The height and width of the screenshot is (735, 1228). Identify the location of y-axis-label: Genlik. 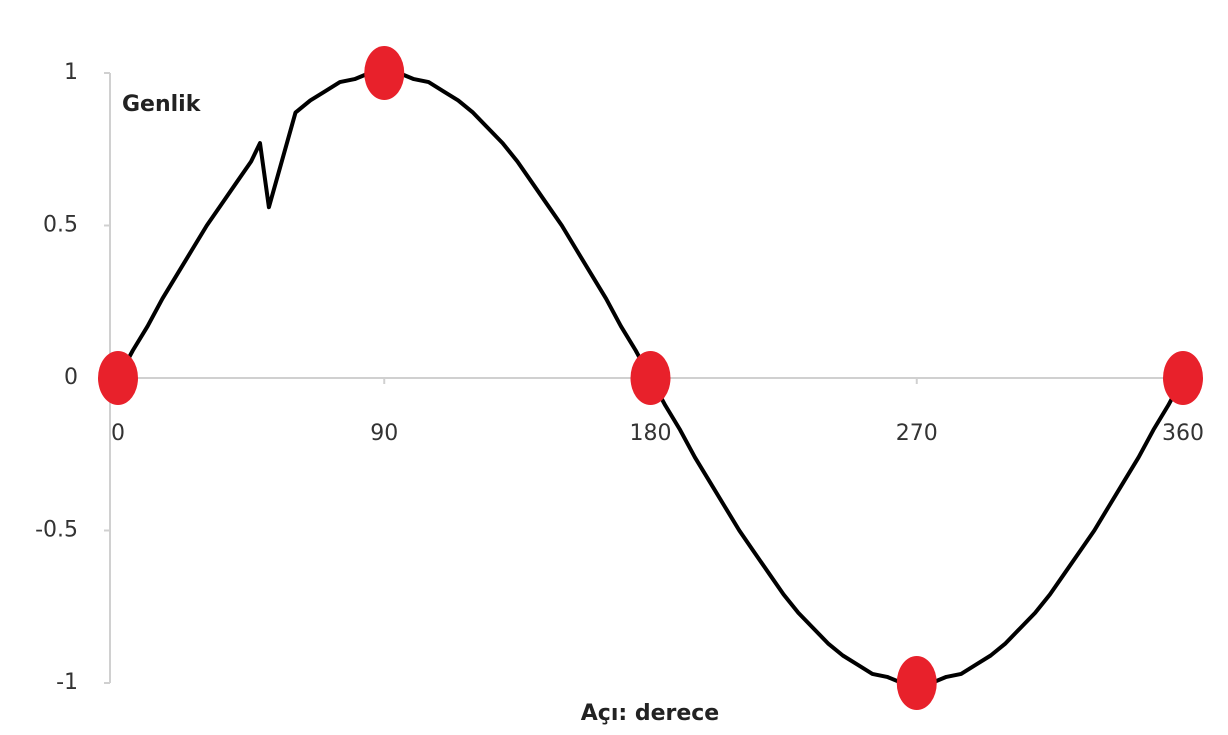
(162, 104).